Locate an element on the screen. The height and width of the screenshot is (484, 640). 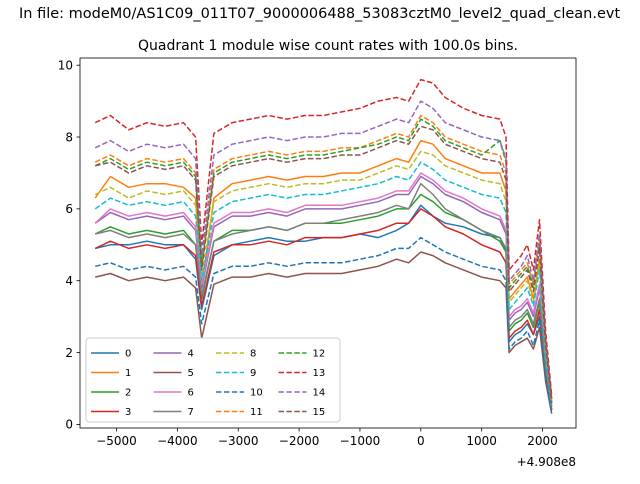
x-axis: −5000 −4000 −3000 −2000 −1000 0 1000 2000 is located at coordinates (327, 438).